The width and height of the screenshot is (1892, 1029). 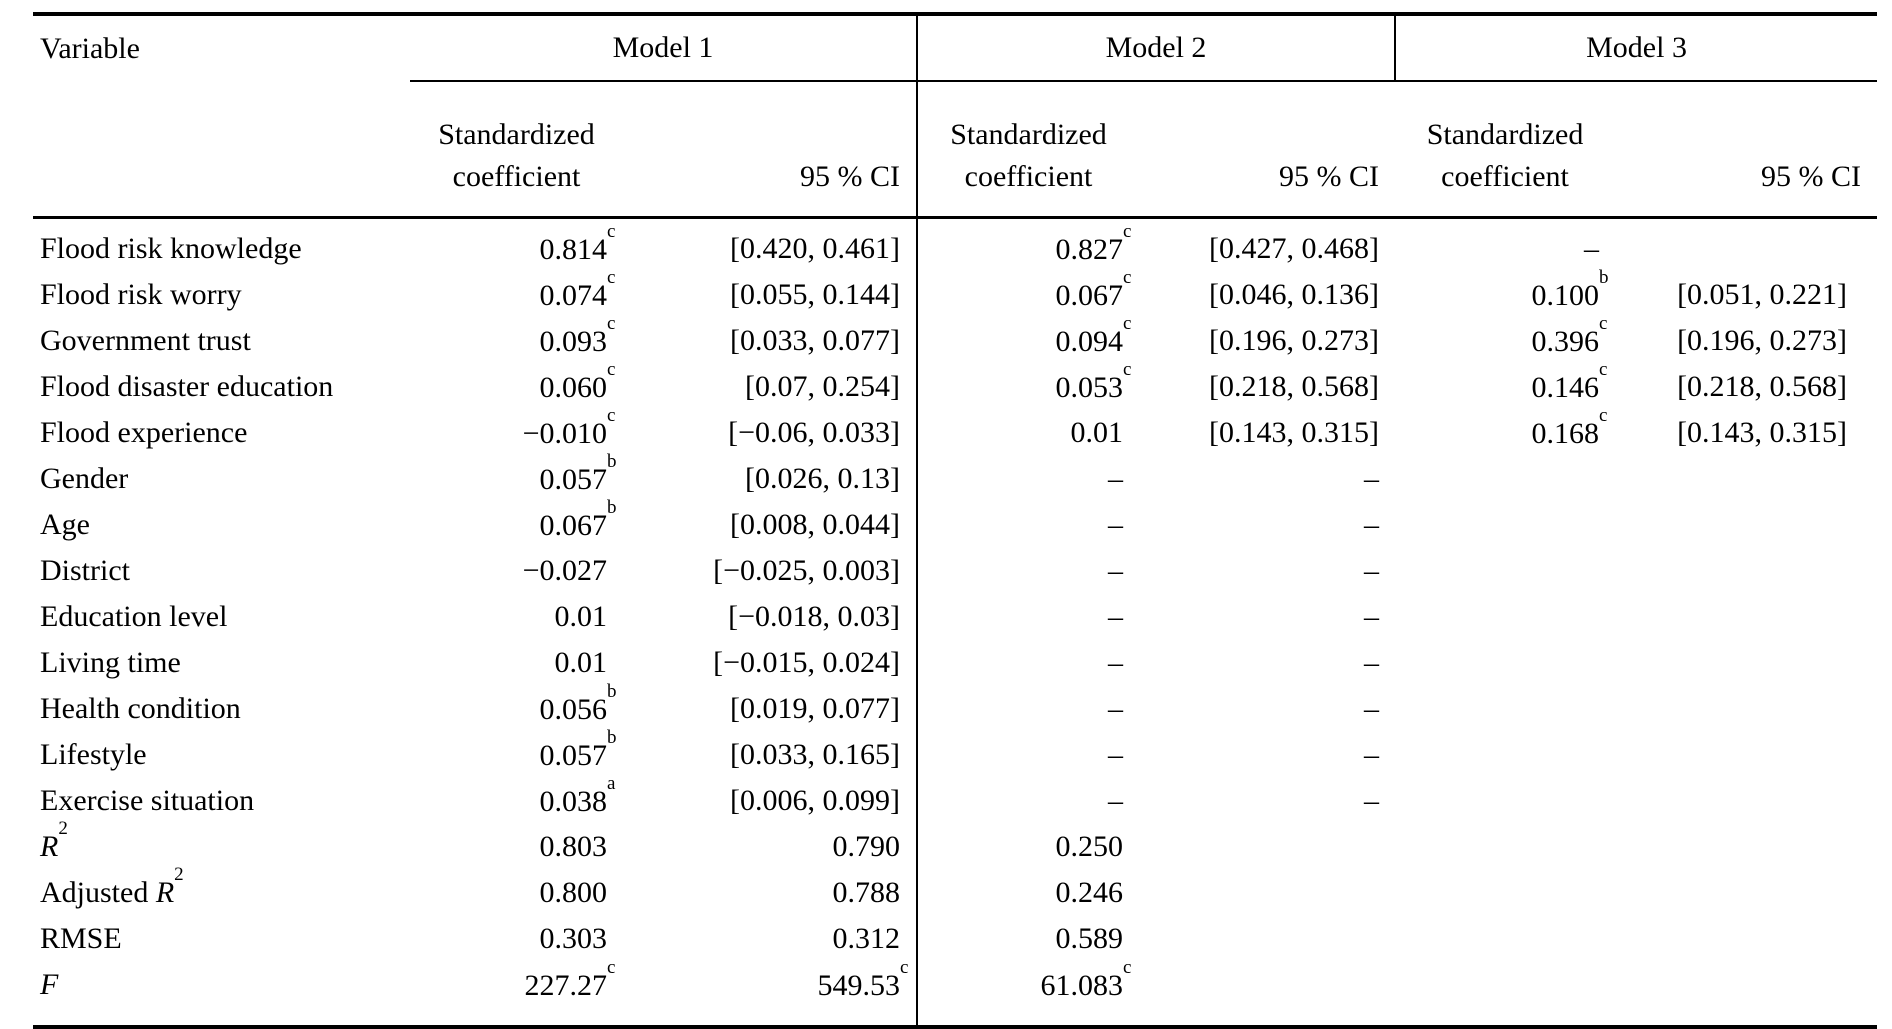 What do you see at coordinates (573, 249) in the screenshot?
I see `cell-value: 0.814` at bounding box center [573, 249].